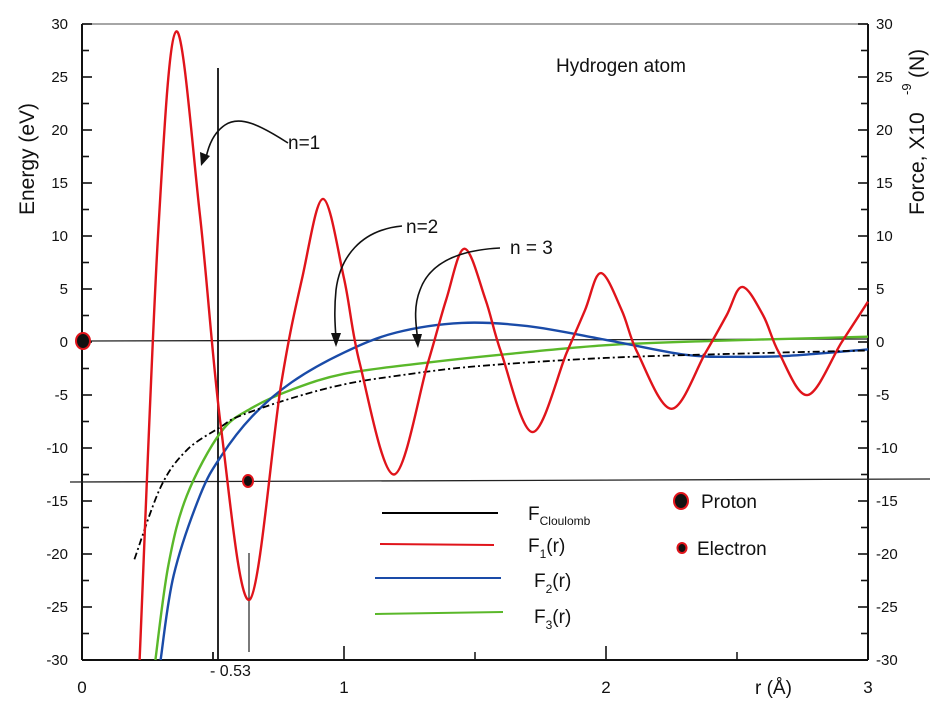  I want to click on left-y-tick-label: 0, so click(64, 342).